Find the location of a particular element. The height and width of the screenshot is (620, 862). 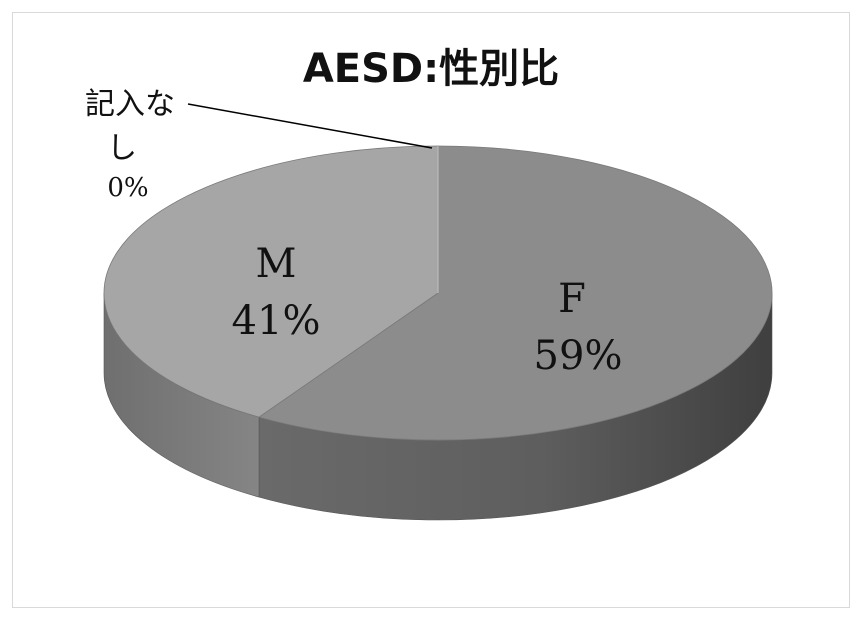

leader-line is located at coordinates (310, 126).